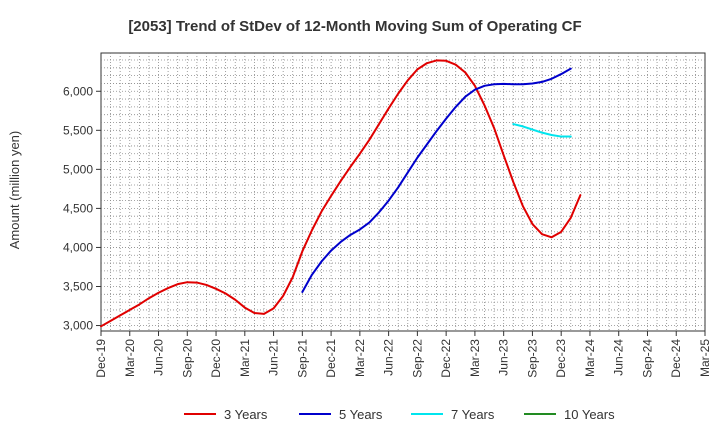  Describe the element at coordinates (78, 208) in the screenshot. I see `y-tick-label: 4,500` at that location.